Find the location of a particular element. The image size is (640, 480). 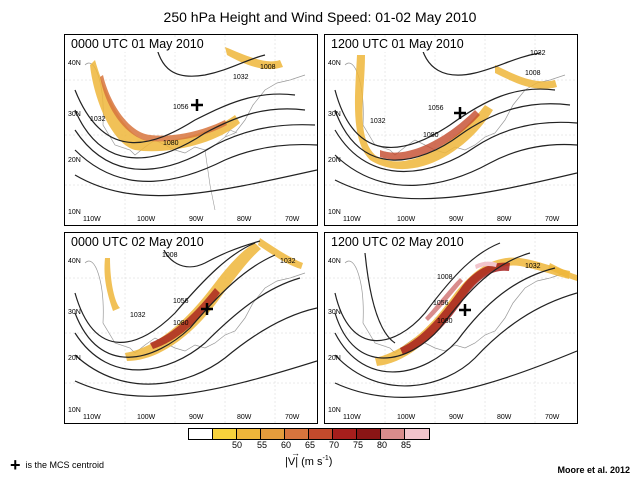

colorbar-tick: 80 is located at coordinates (382, 445).